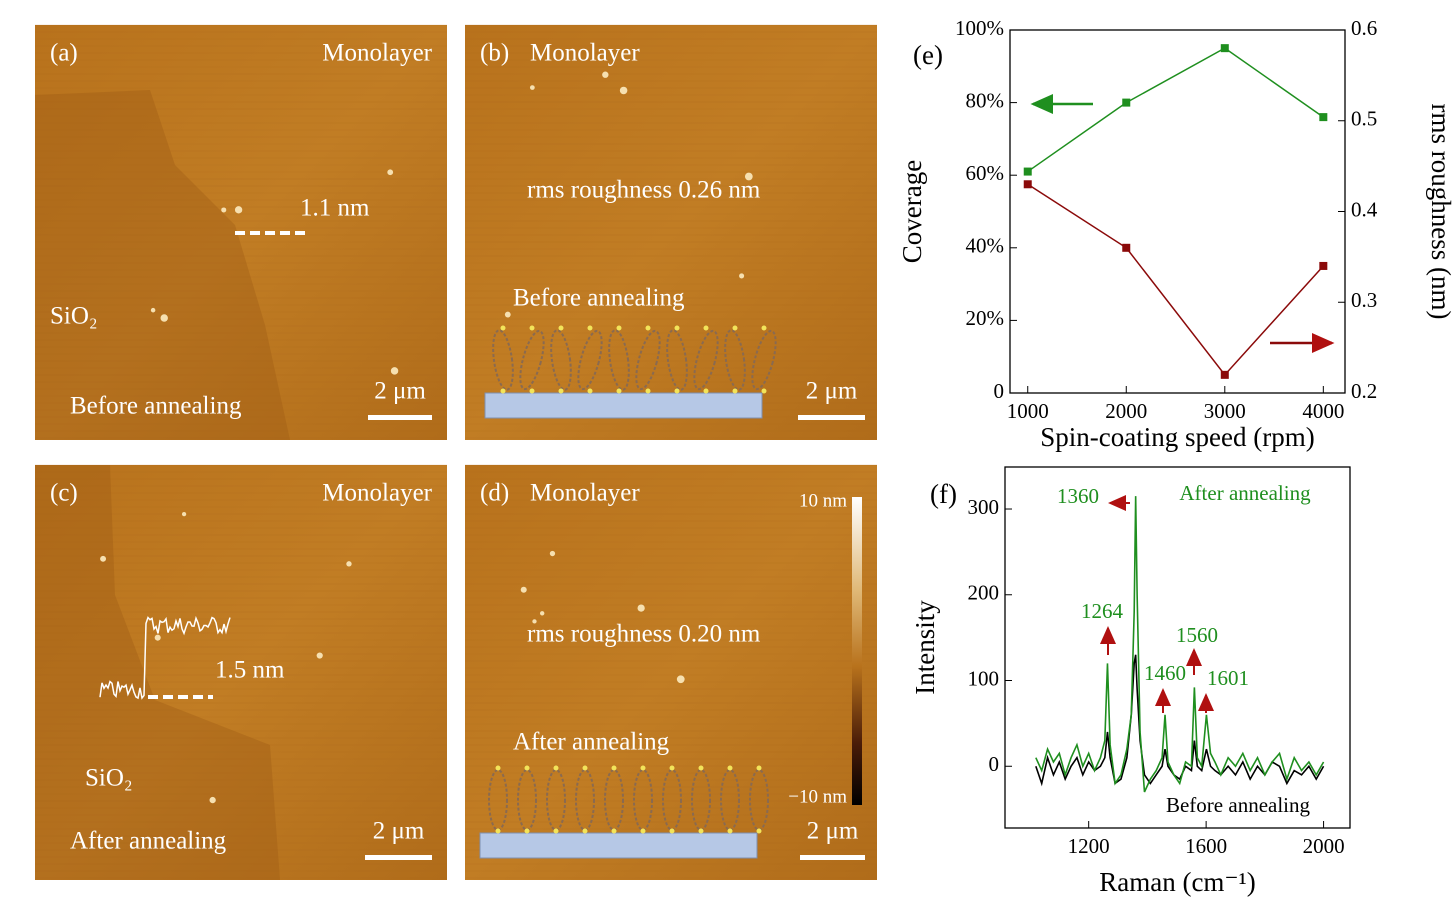 The width and height of the screenshot is (1455, 910). What do you see at coordinates (928, 55) in the screenshot?
I see `panel-label: (e)` at bounding box center [928, 55].